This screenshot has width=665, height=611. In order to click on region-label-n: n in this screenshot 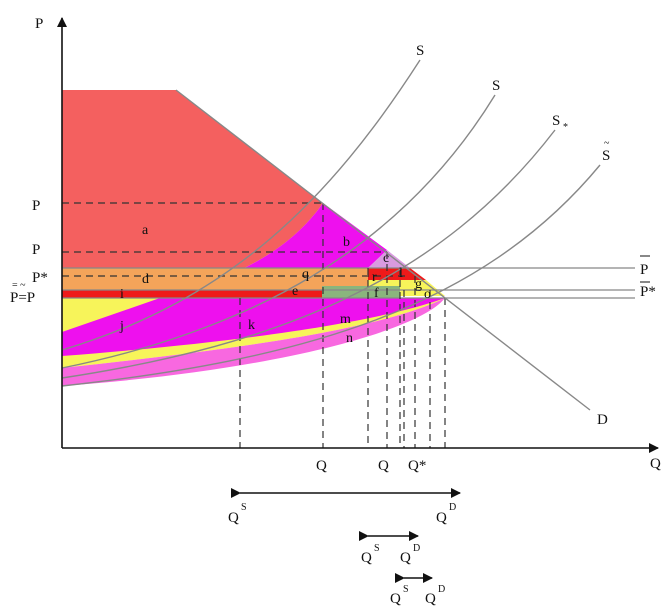, I will do `click(349, 338)`.